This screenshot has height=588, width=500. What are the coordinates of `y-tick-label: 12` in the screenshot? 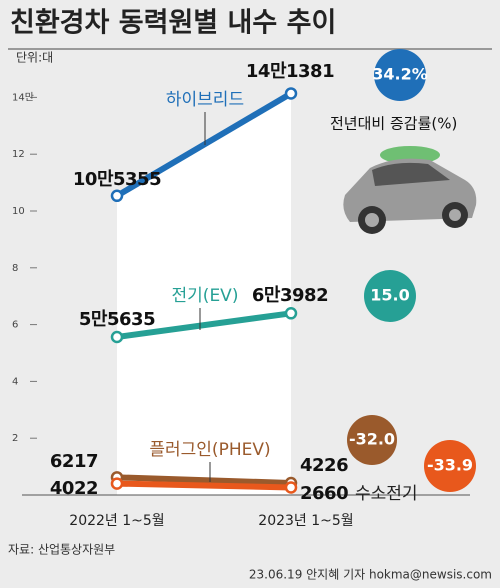 It's located at (18, 154).